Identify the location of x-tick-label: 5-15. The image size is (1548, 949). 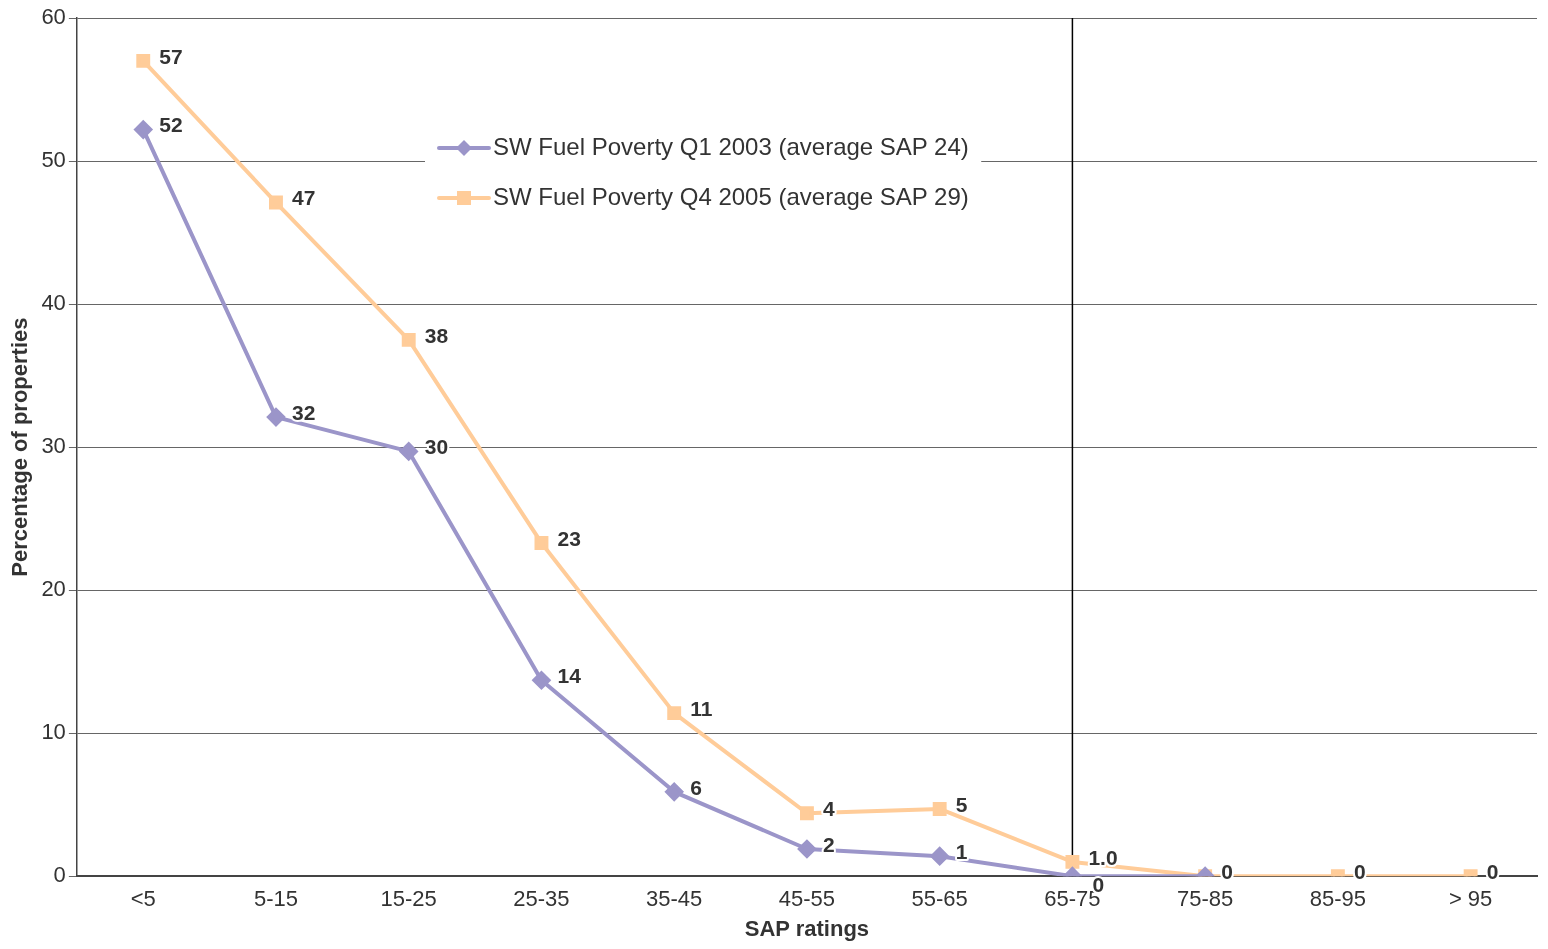
(275, 899).